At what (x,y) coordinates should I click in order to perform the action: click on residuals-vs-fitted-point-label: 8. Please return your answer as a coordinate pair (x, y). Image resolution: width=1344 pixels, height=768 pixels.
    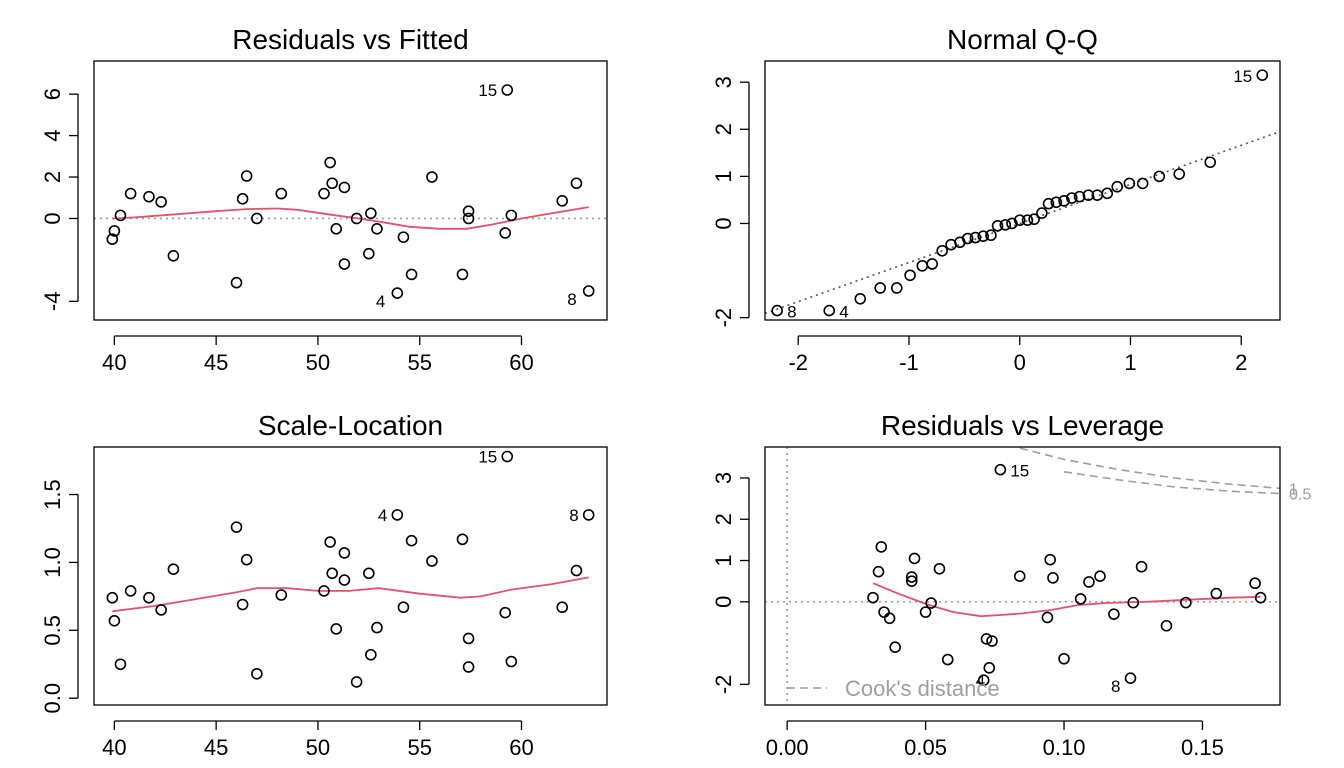
    Looking at the image, I should click on (571, 299).